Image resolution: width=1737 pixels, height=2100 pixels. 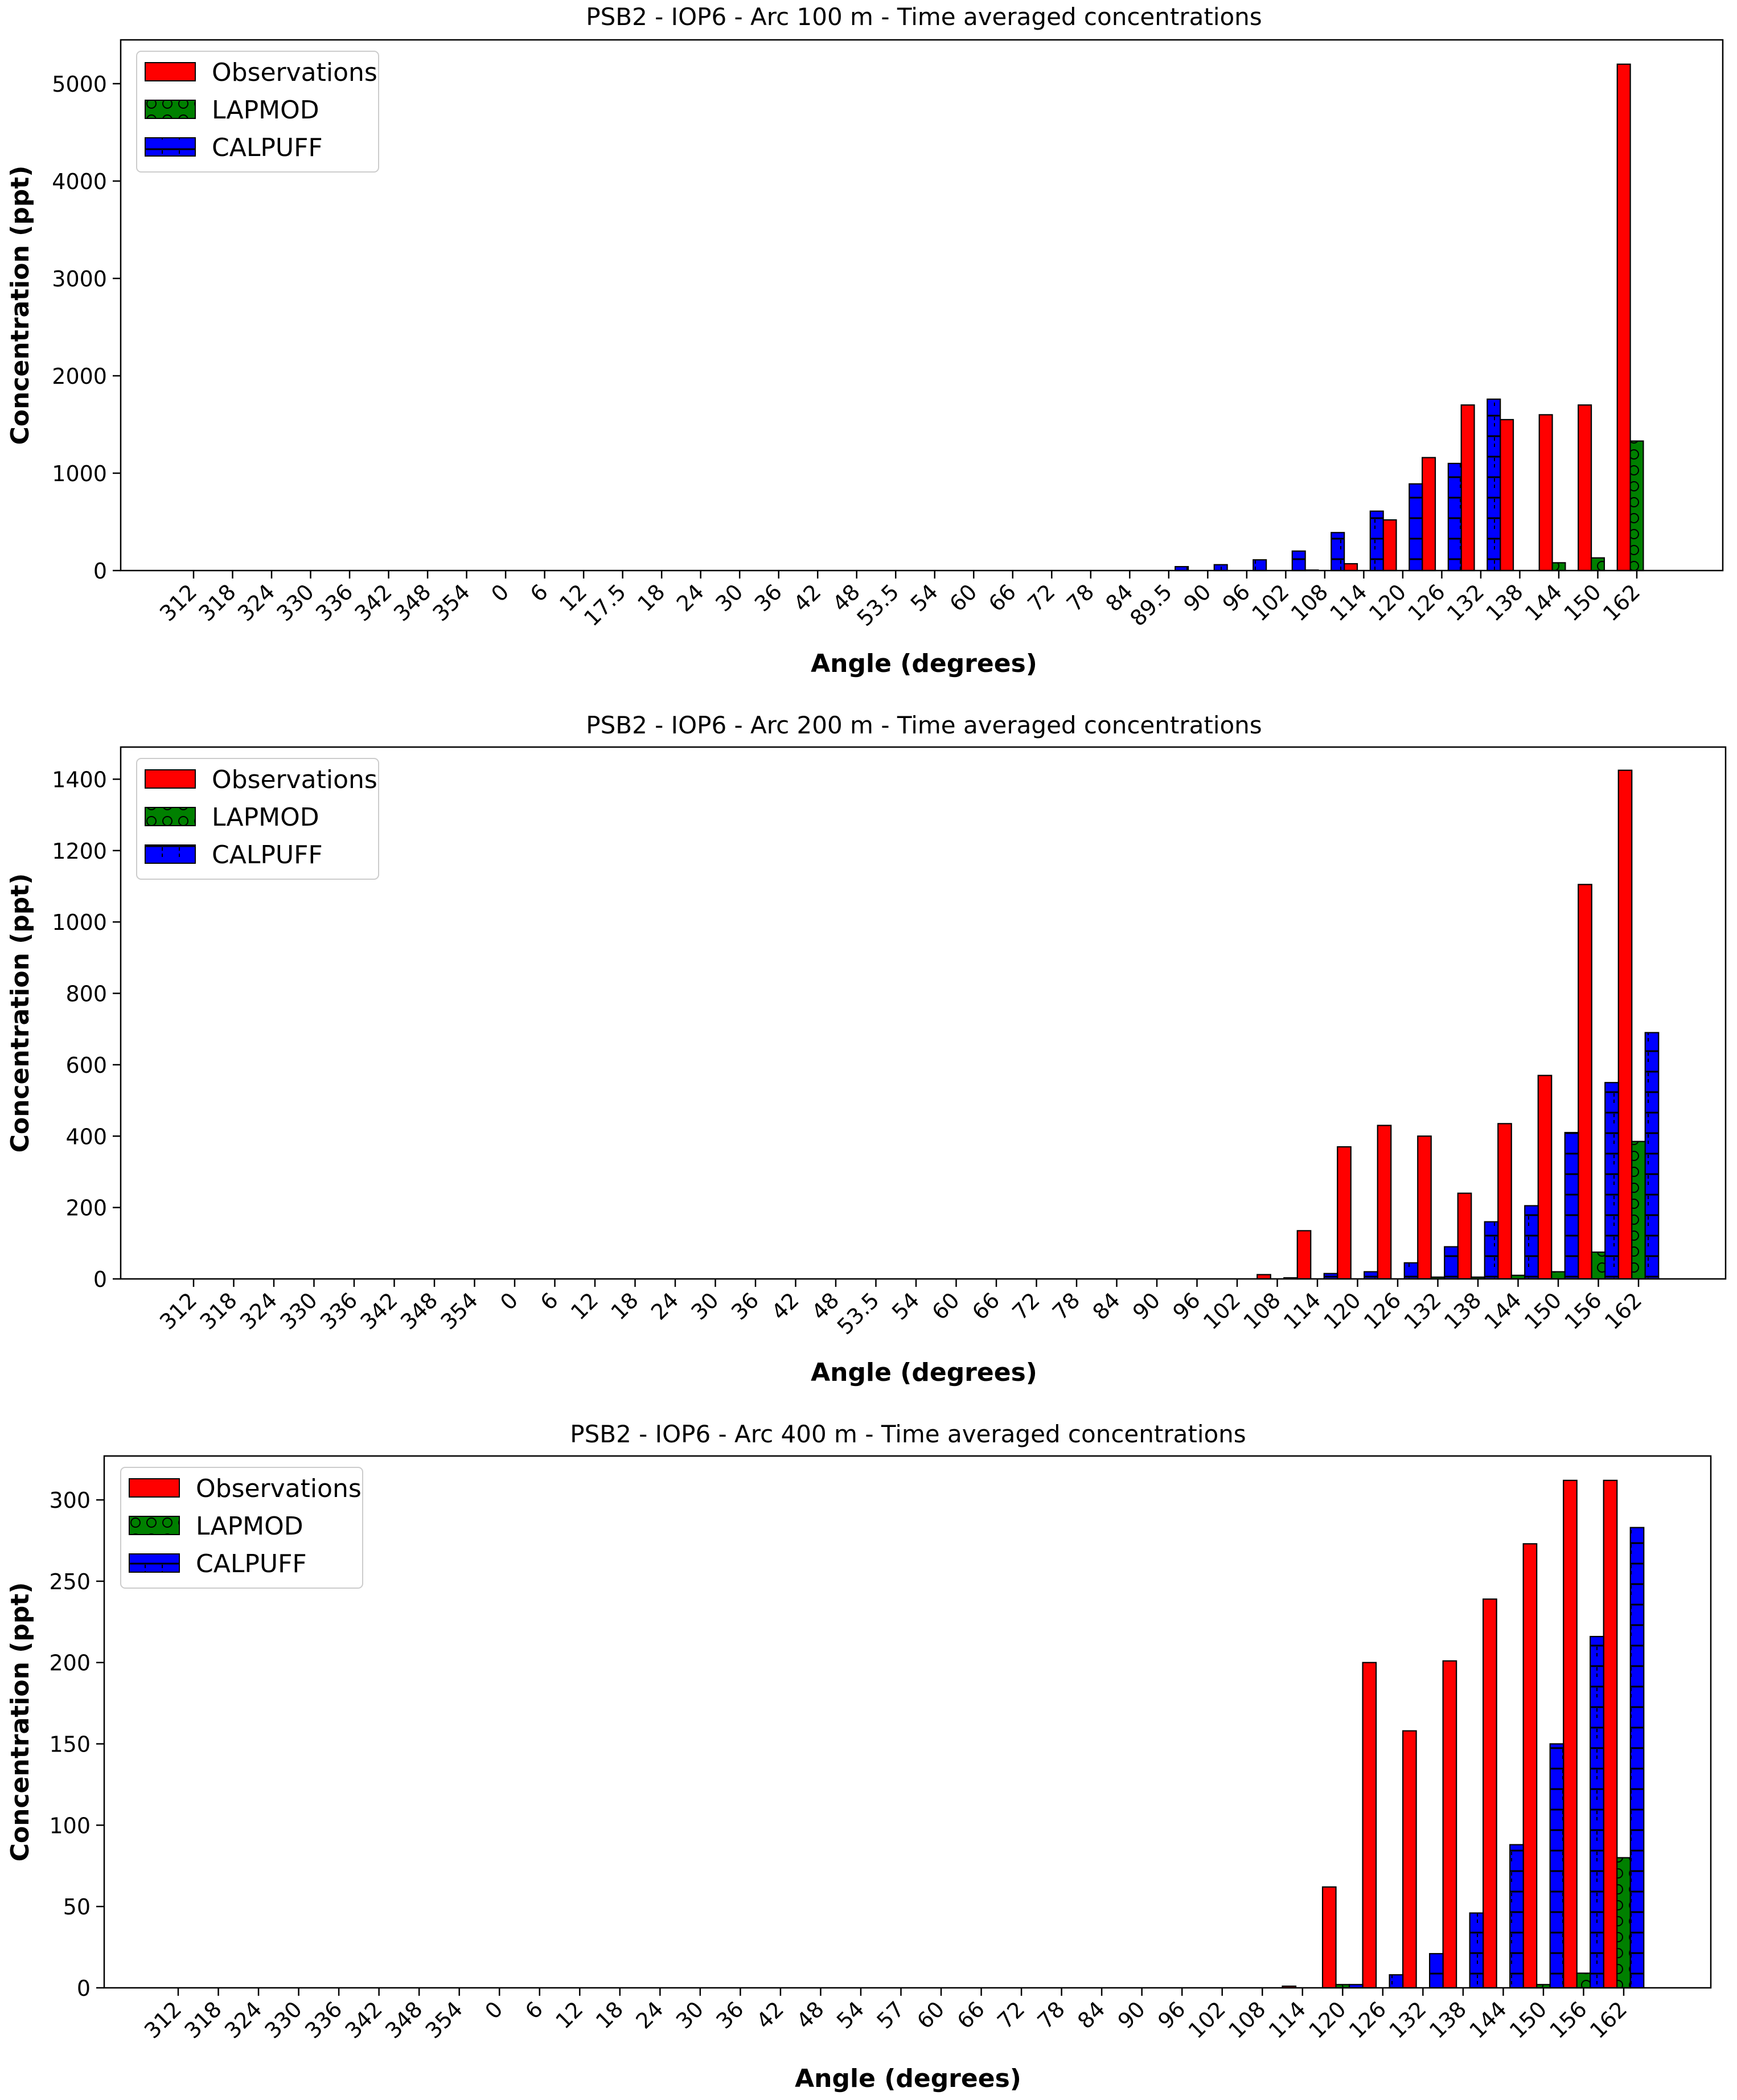 What do you see at coordinates (87, 1029) in the screenshot?
I see `y-axis-ticks: 0 200 400 600 800 1000 1200 1400` at bounding box center [87, 1029].